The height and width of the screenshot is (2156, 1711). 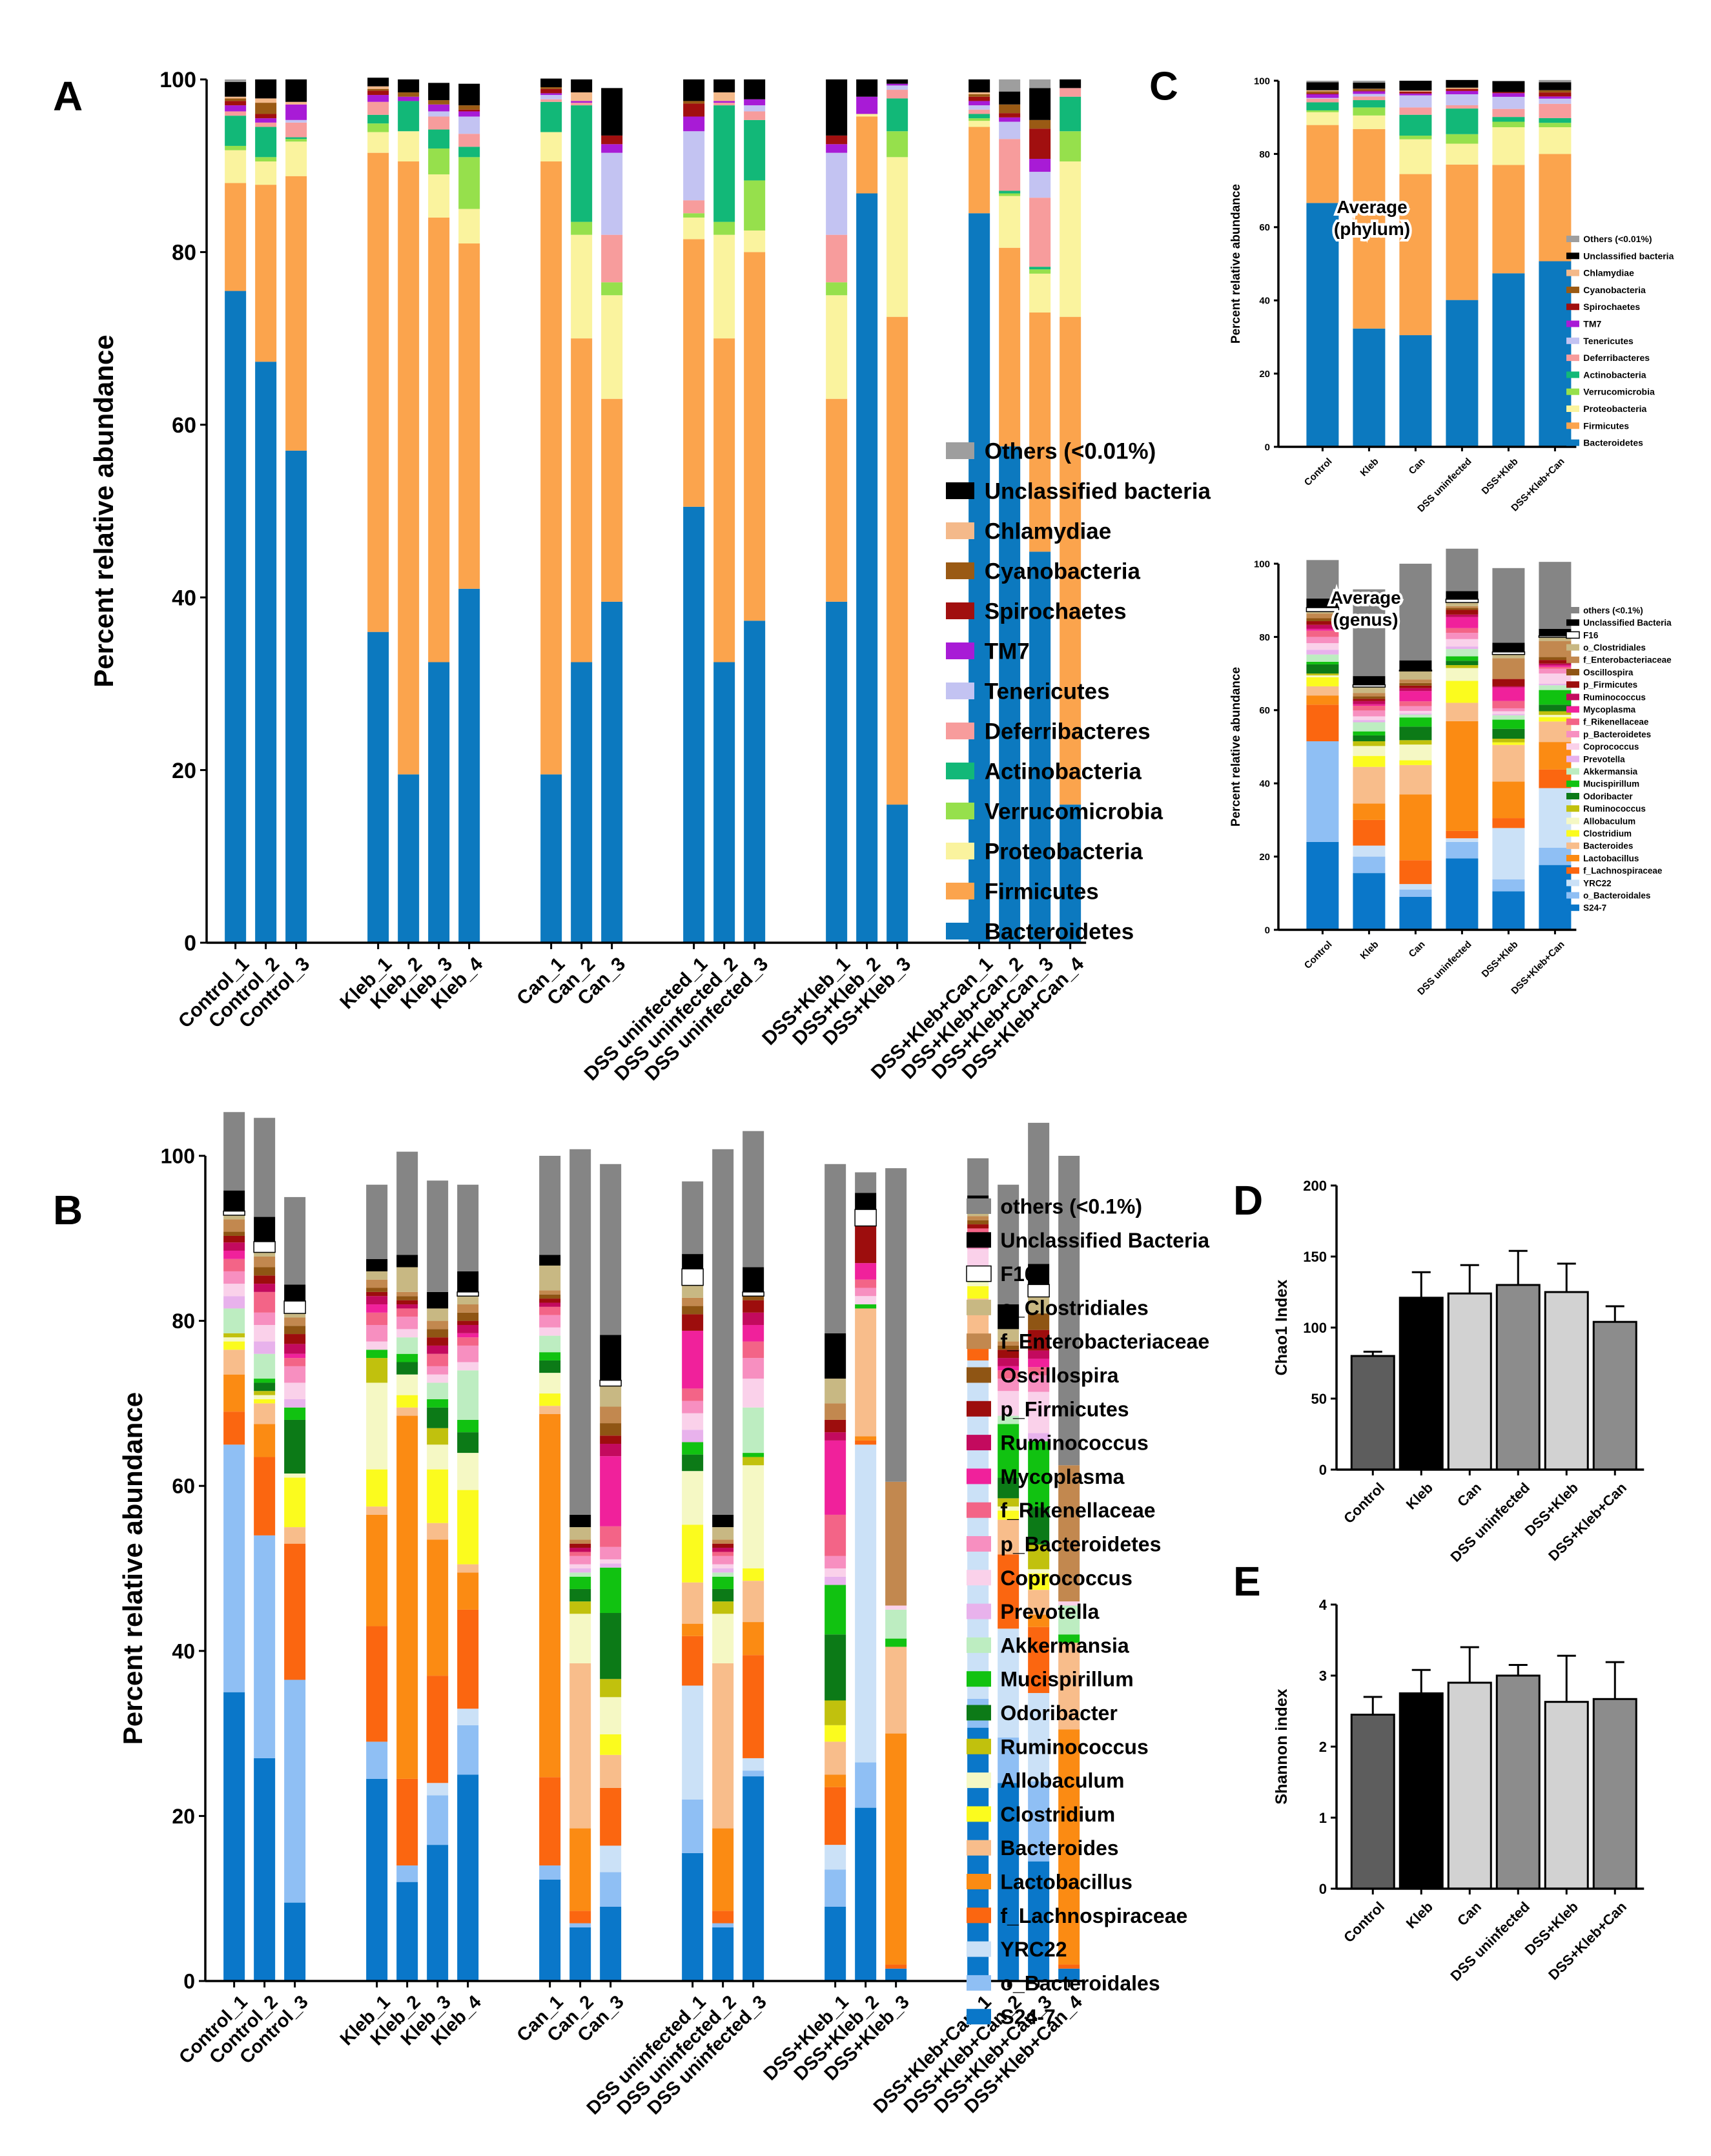 I want to click on legend-label: o_Clostridiales, so click(x=1074, y=1308).